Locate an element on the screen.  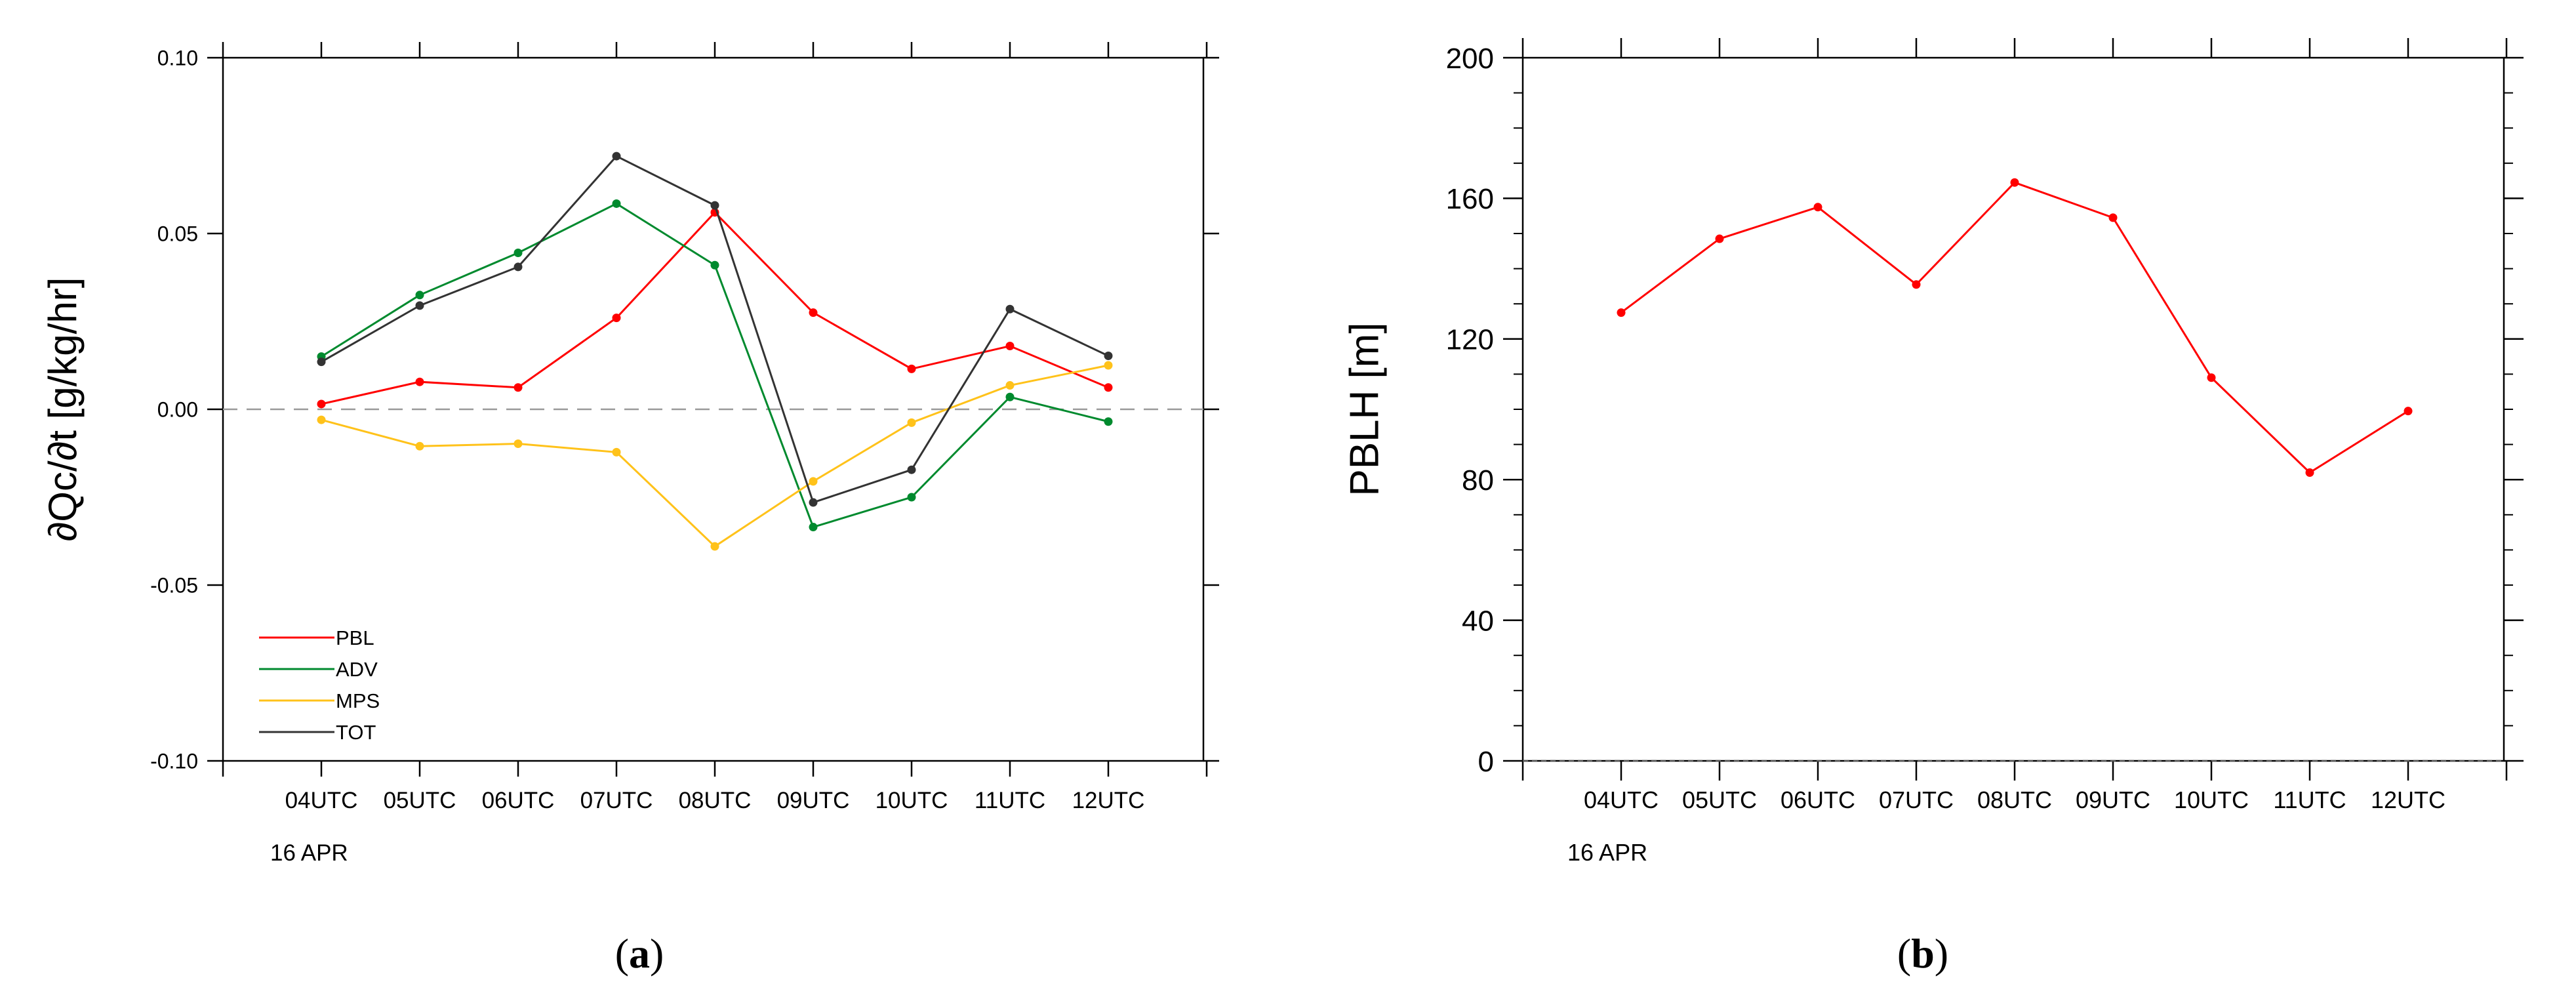
y-tick-label: 0.05 is located at coordinates (177, 234).